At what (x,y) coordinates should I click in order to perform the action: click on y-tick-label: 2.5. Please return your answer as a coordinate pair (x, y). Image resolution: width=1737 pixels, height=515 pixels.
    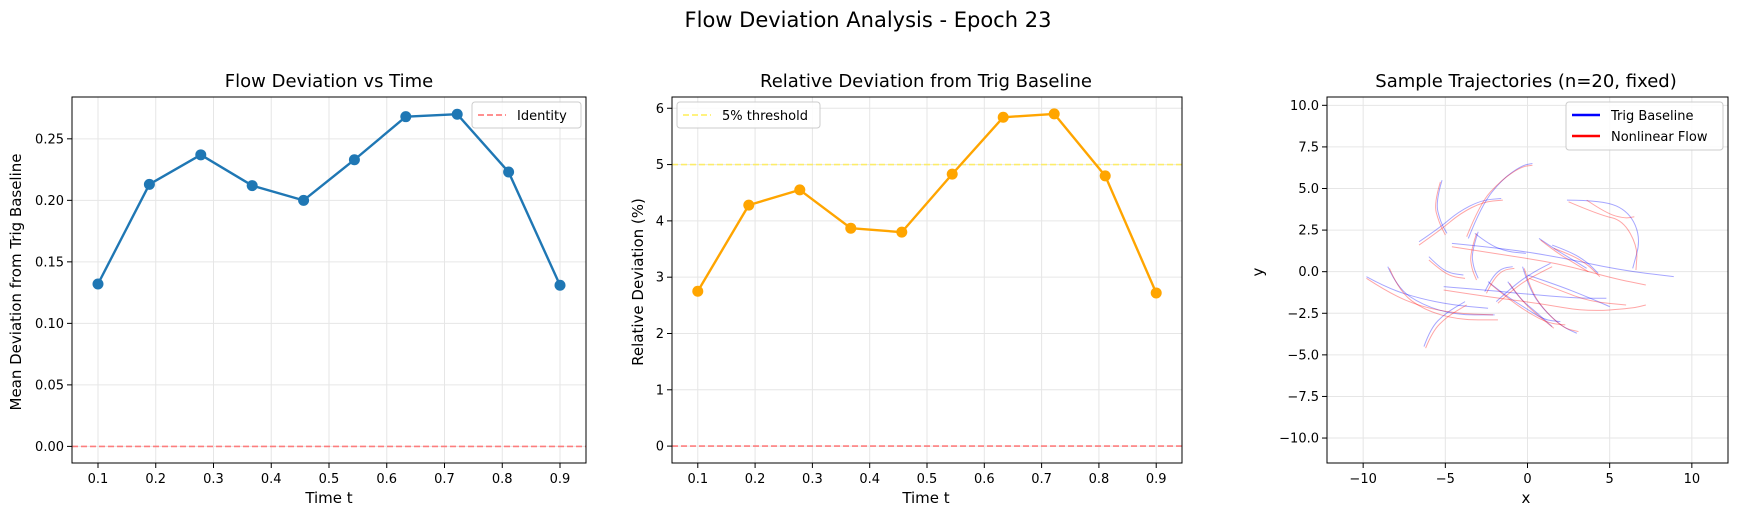
    Looking at the image, I should click on (1308, 231).